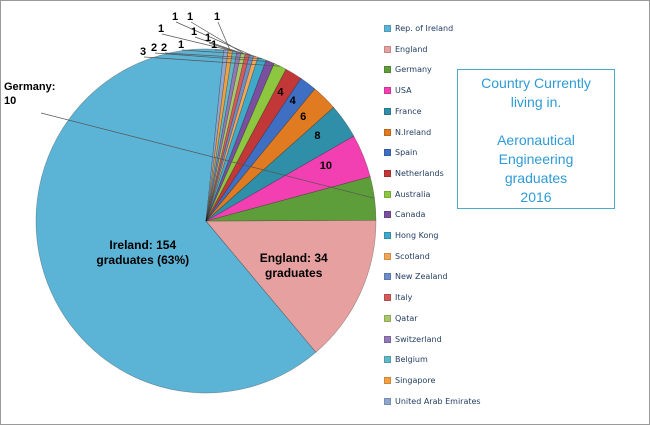  Describe the element at coordinates (194, 32) in the screenshot. I see `slice-label-switzerland: 1` at that location.